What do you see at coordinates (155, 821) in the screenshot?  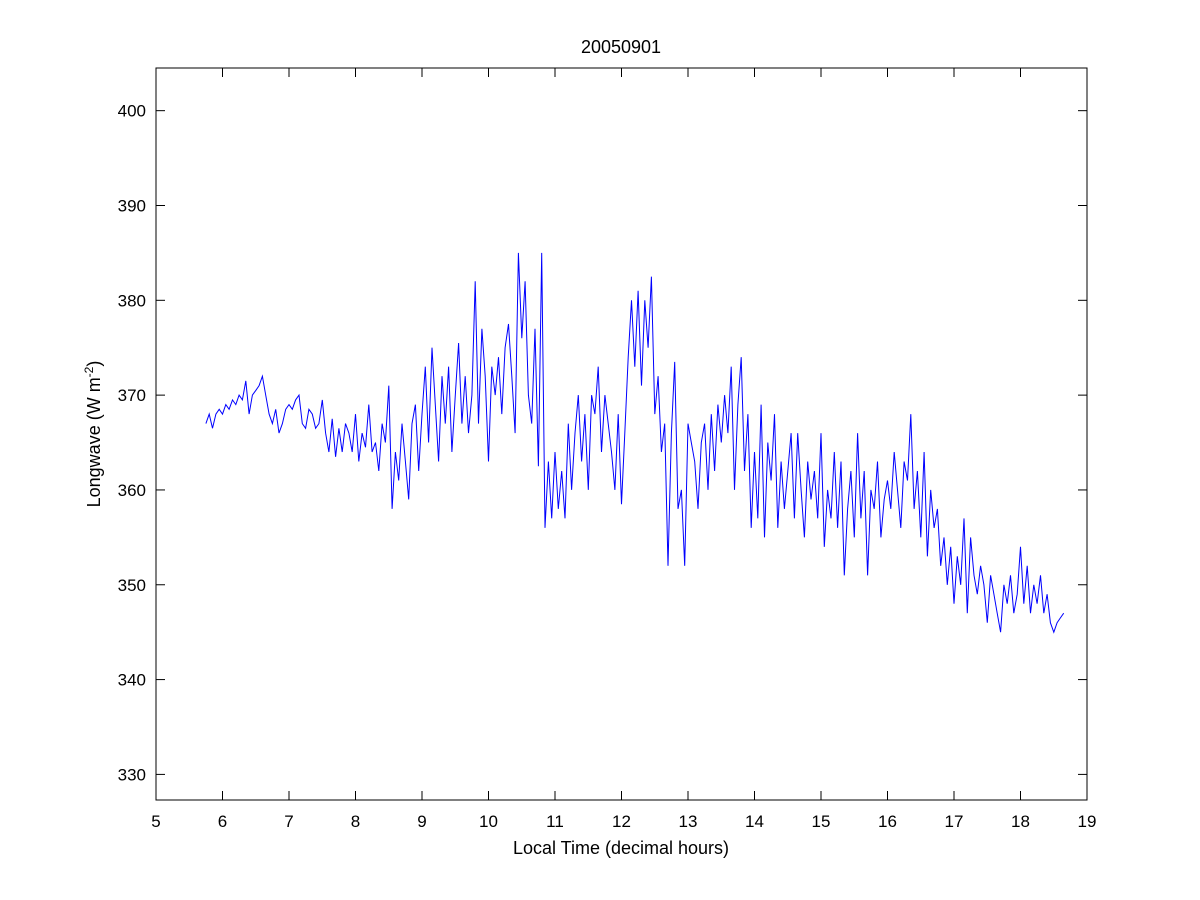 I see `x-tick-label: 5` at bounding box center [155, 821].